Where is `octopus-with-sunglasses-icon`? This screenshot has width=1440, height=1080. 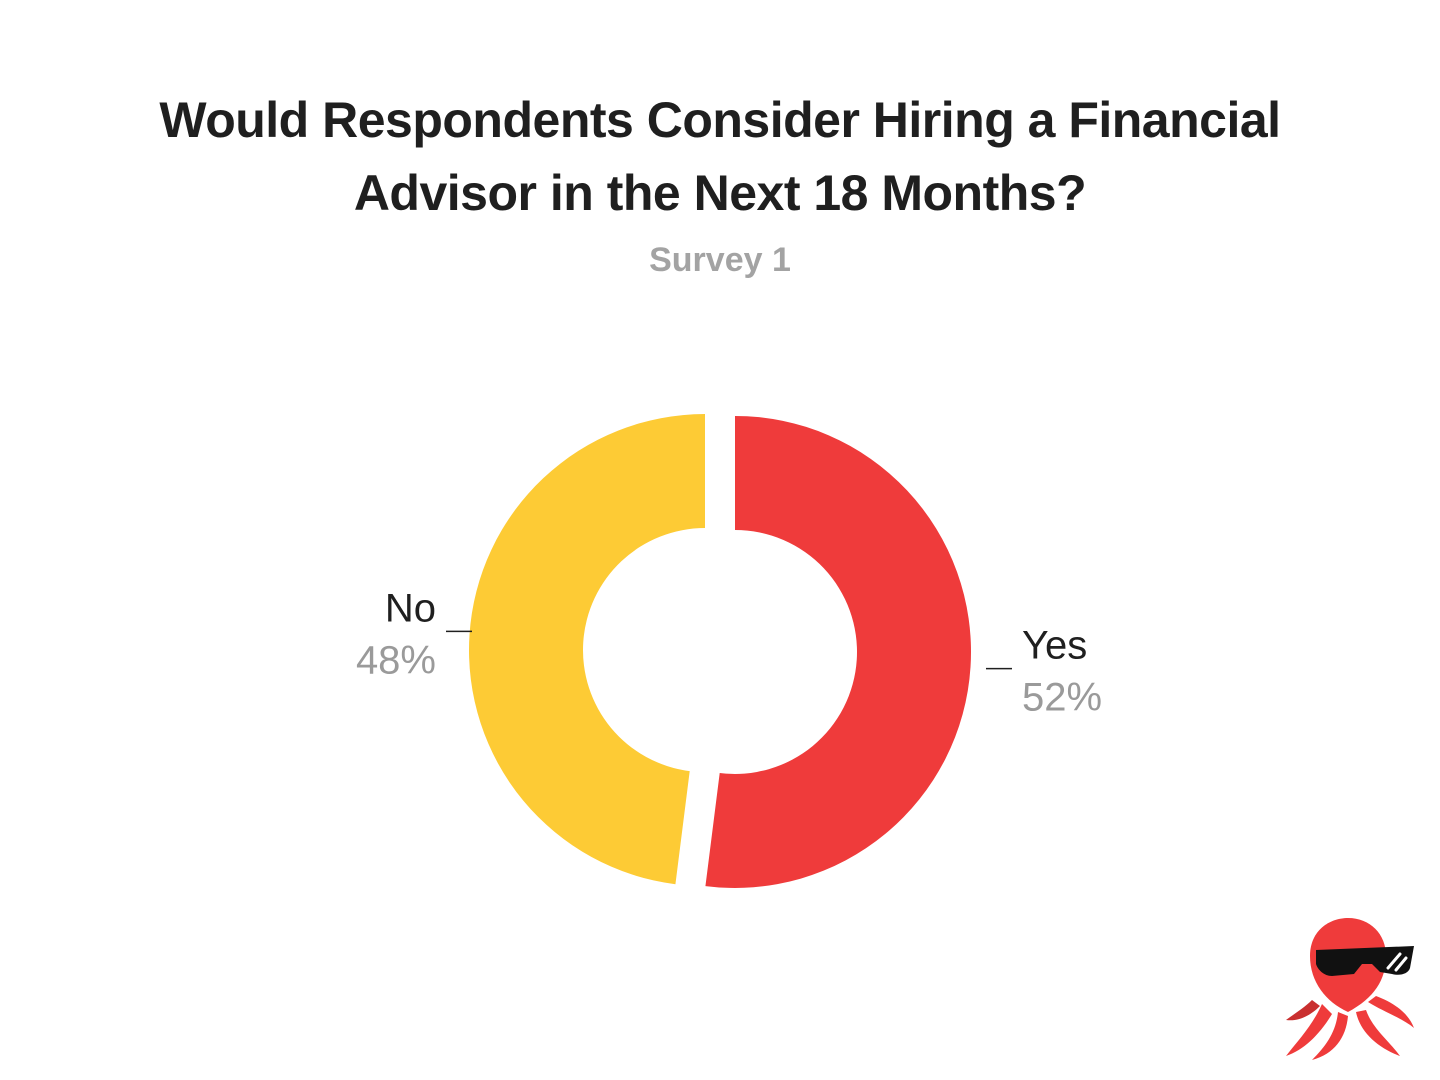
octopus-with-sunglasses-icon is located at coordinates (1350, 989).